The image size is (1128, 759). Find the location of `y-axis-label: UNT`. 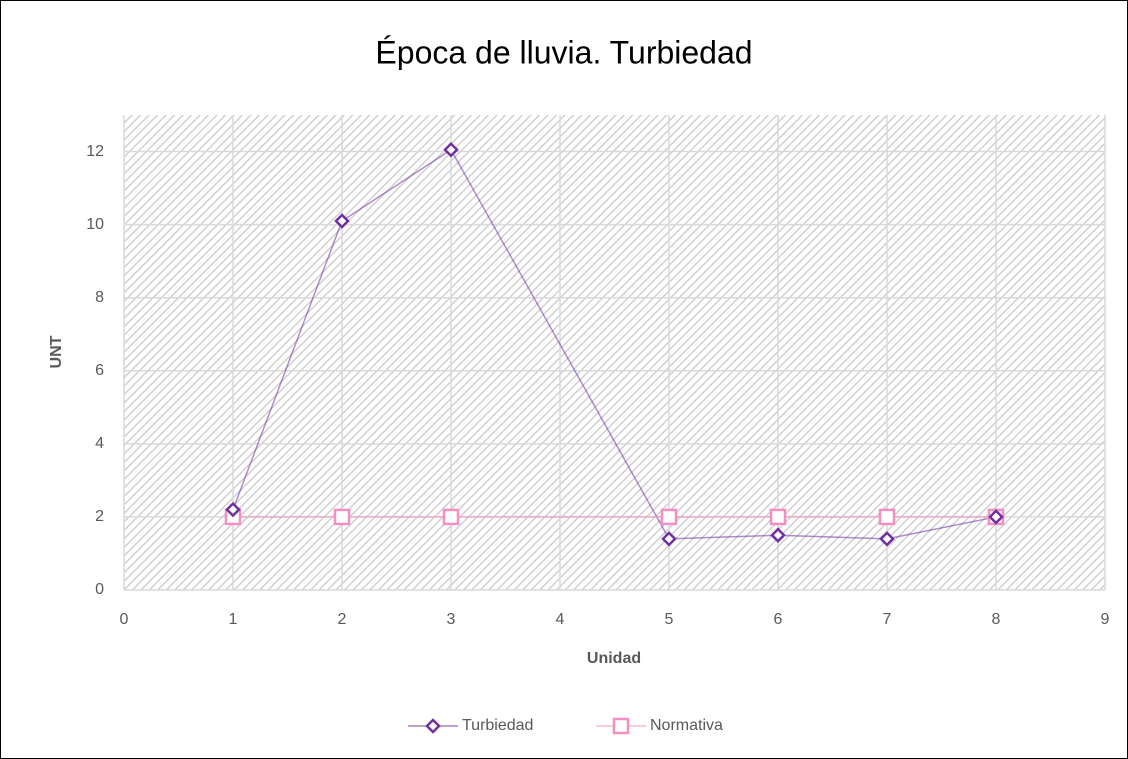

y-axis-label: UNT is located at coordinates (56, 351).